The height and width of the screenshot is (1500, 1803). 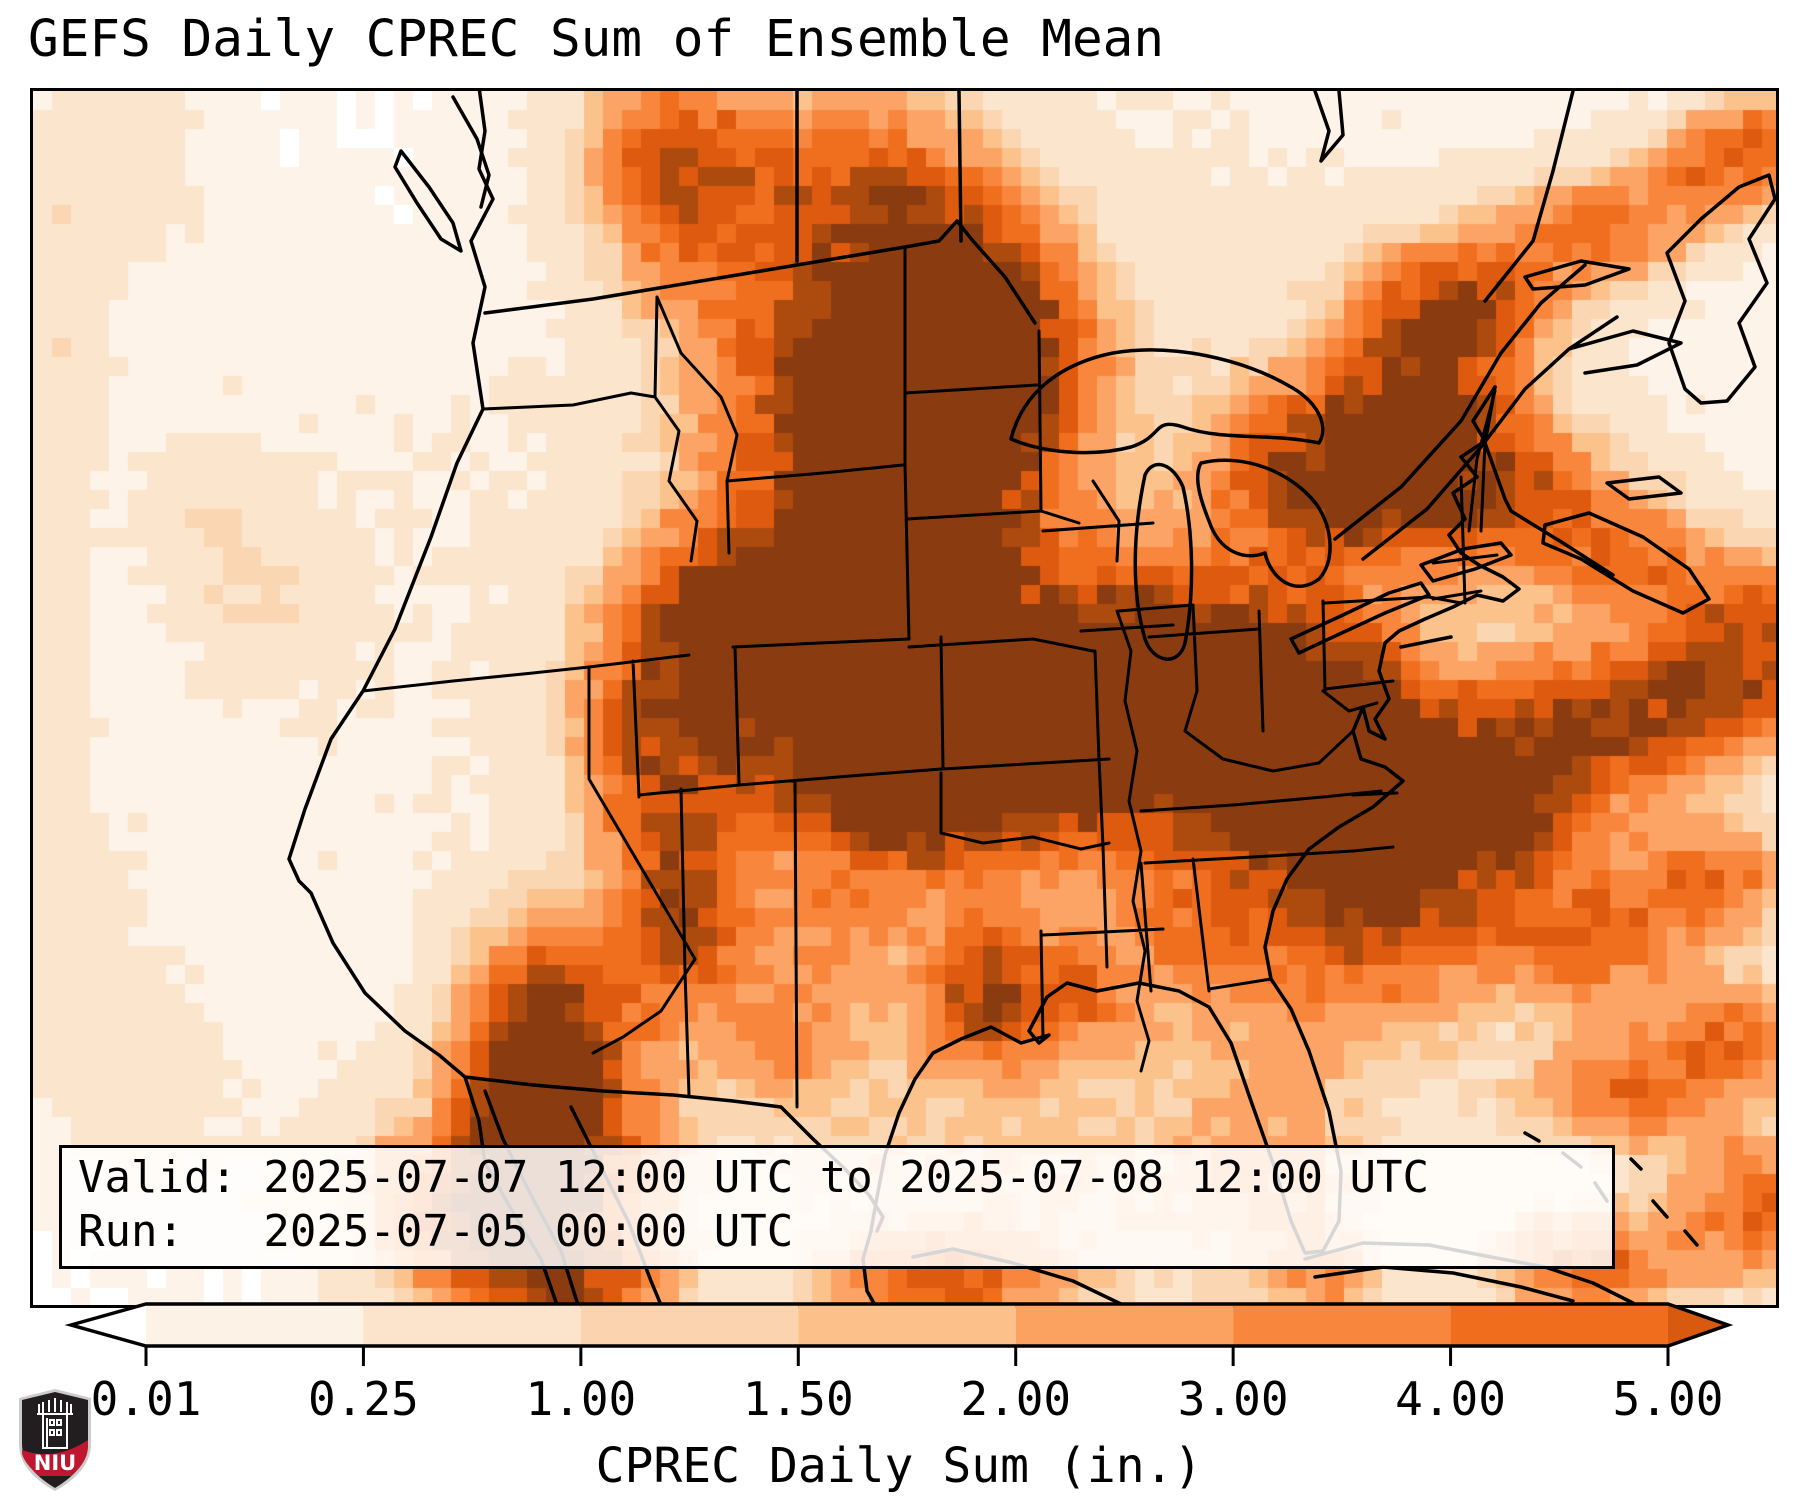 What do you see at coordinates (907, 1356) in the screenshot?
I see `colorbar-ticks` at bounding box center [907, 1356].